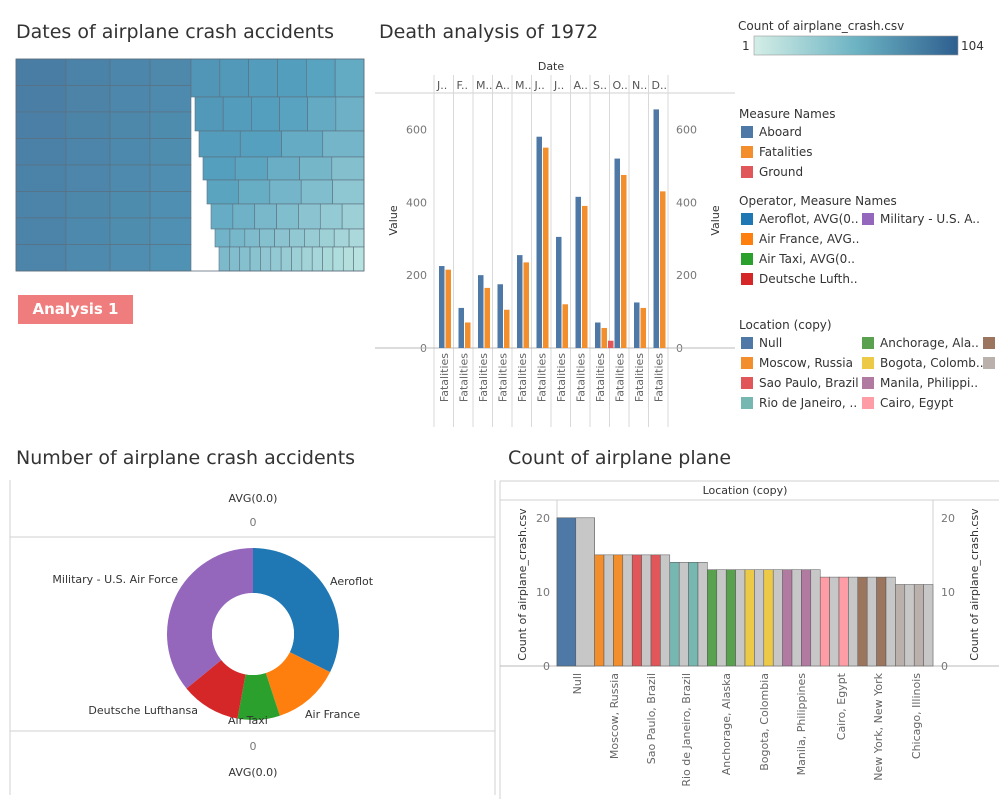 This screenshot has height=799, width=999. Describe the element at coordinates (777, 152) in the screenshot. I see `legend-item-fatalities: Fatalities` at that location.